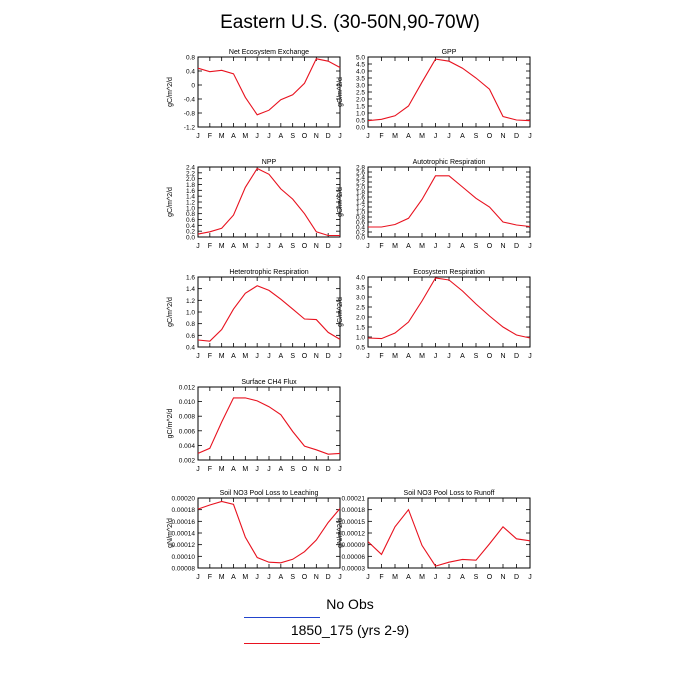 This screenshot has width=700, height=700. Describe the element at coordinates (190, 100) in the screenshot. I see `y-tick-label: -0.4` at that location.